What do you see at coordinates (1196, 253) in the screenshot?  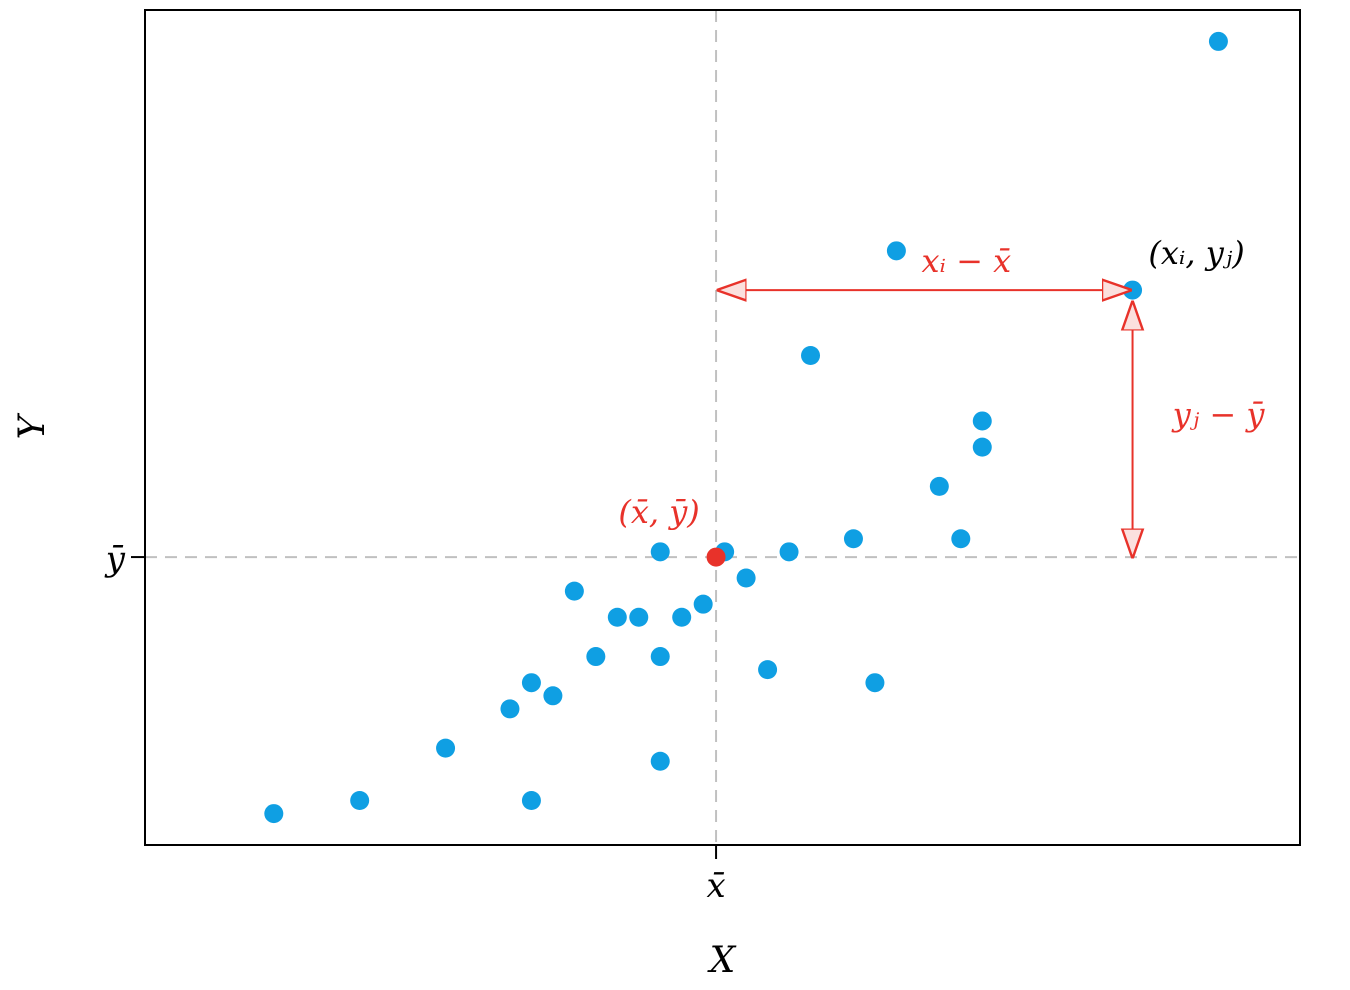 I see `highlight-point-label: (xᵢ, yⱼ)` at bounding box center [1196, 253].